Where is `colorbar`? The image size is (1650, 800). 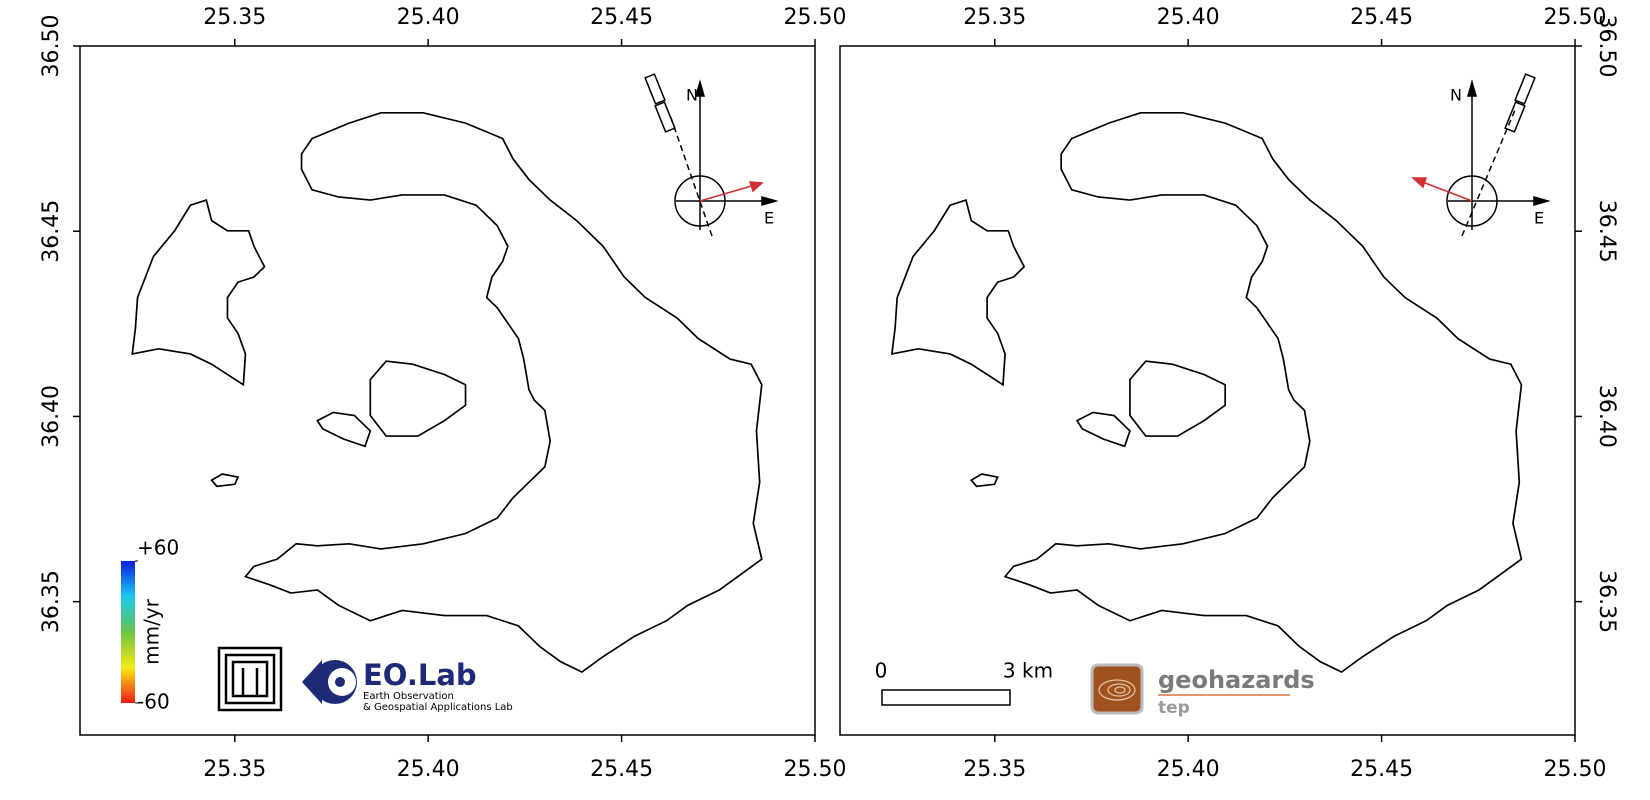
colorbar is located at coordinates (128, 632).